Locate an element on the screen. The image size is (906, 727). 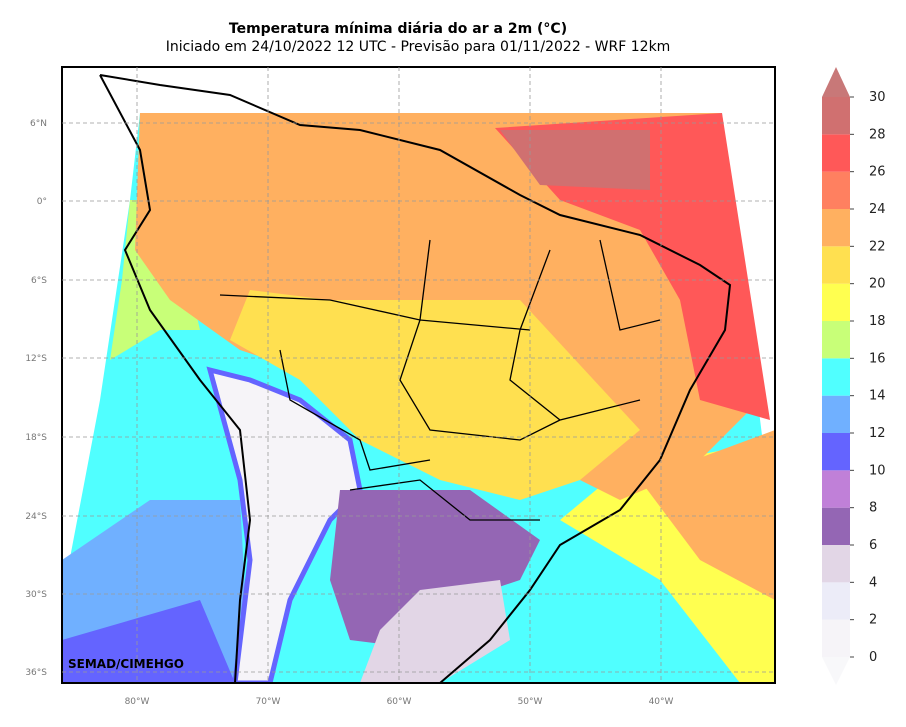
colorbar-label: 20 is located at coordinates (877, 284).